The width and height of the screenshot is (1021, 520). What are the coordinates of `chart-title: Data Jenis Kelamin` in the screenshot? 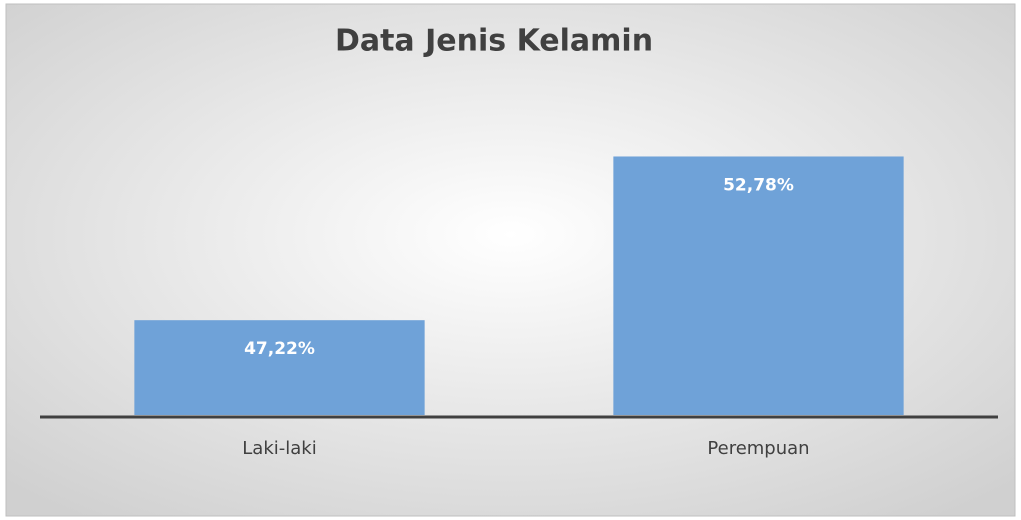 It's located at (494, 41).